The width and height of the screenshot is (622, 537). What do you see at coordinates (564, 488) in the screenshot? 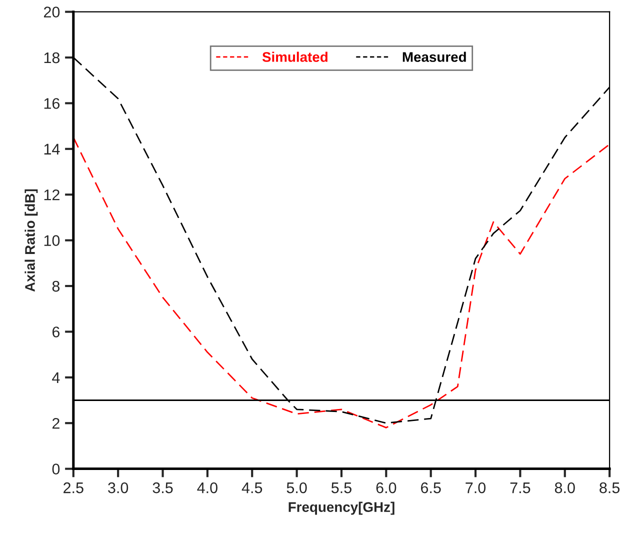
I see `x-tick-label: 8.0` at bounding box center [564, 488].